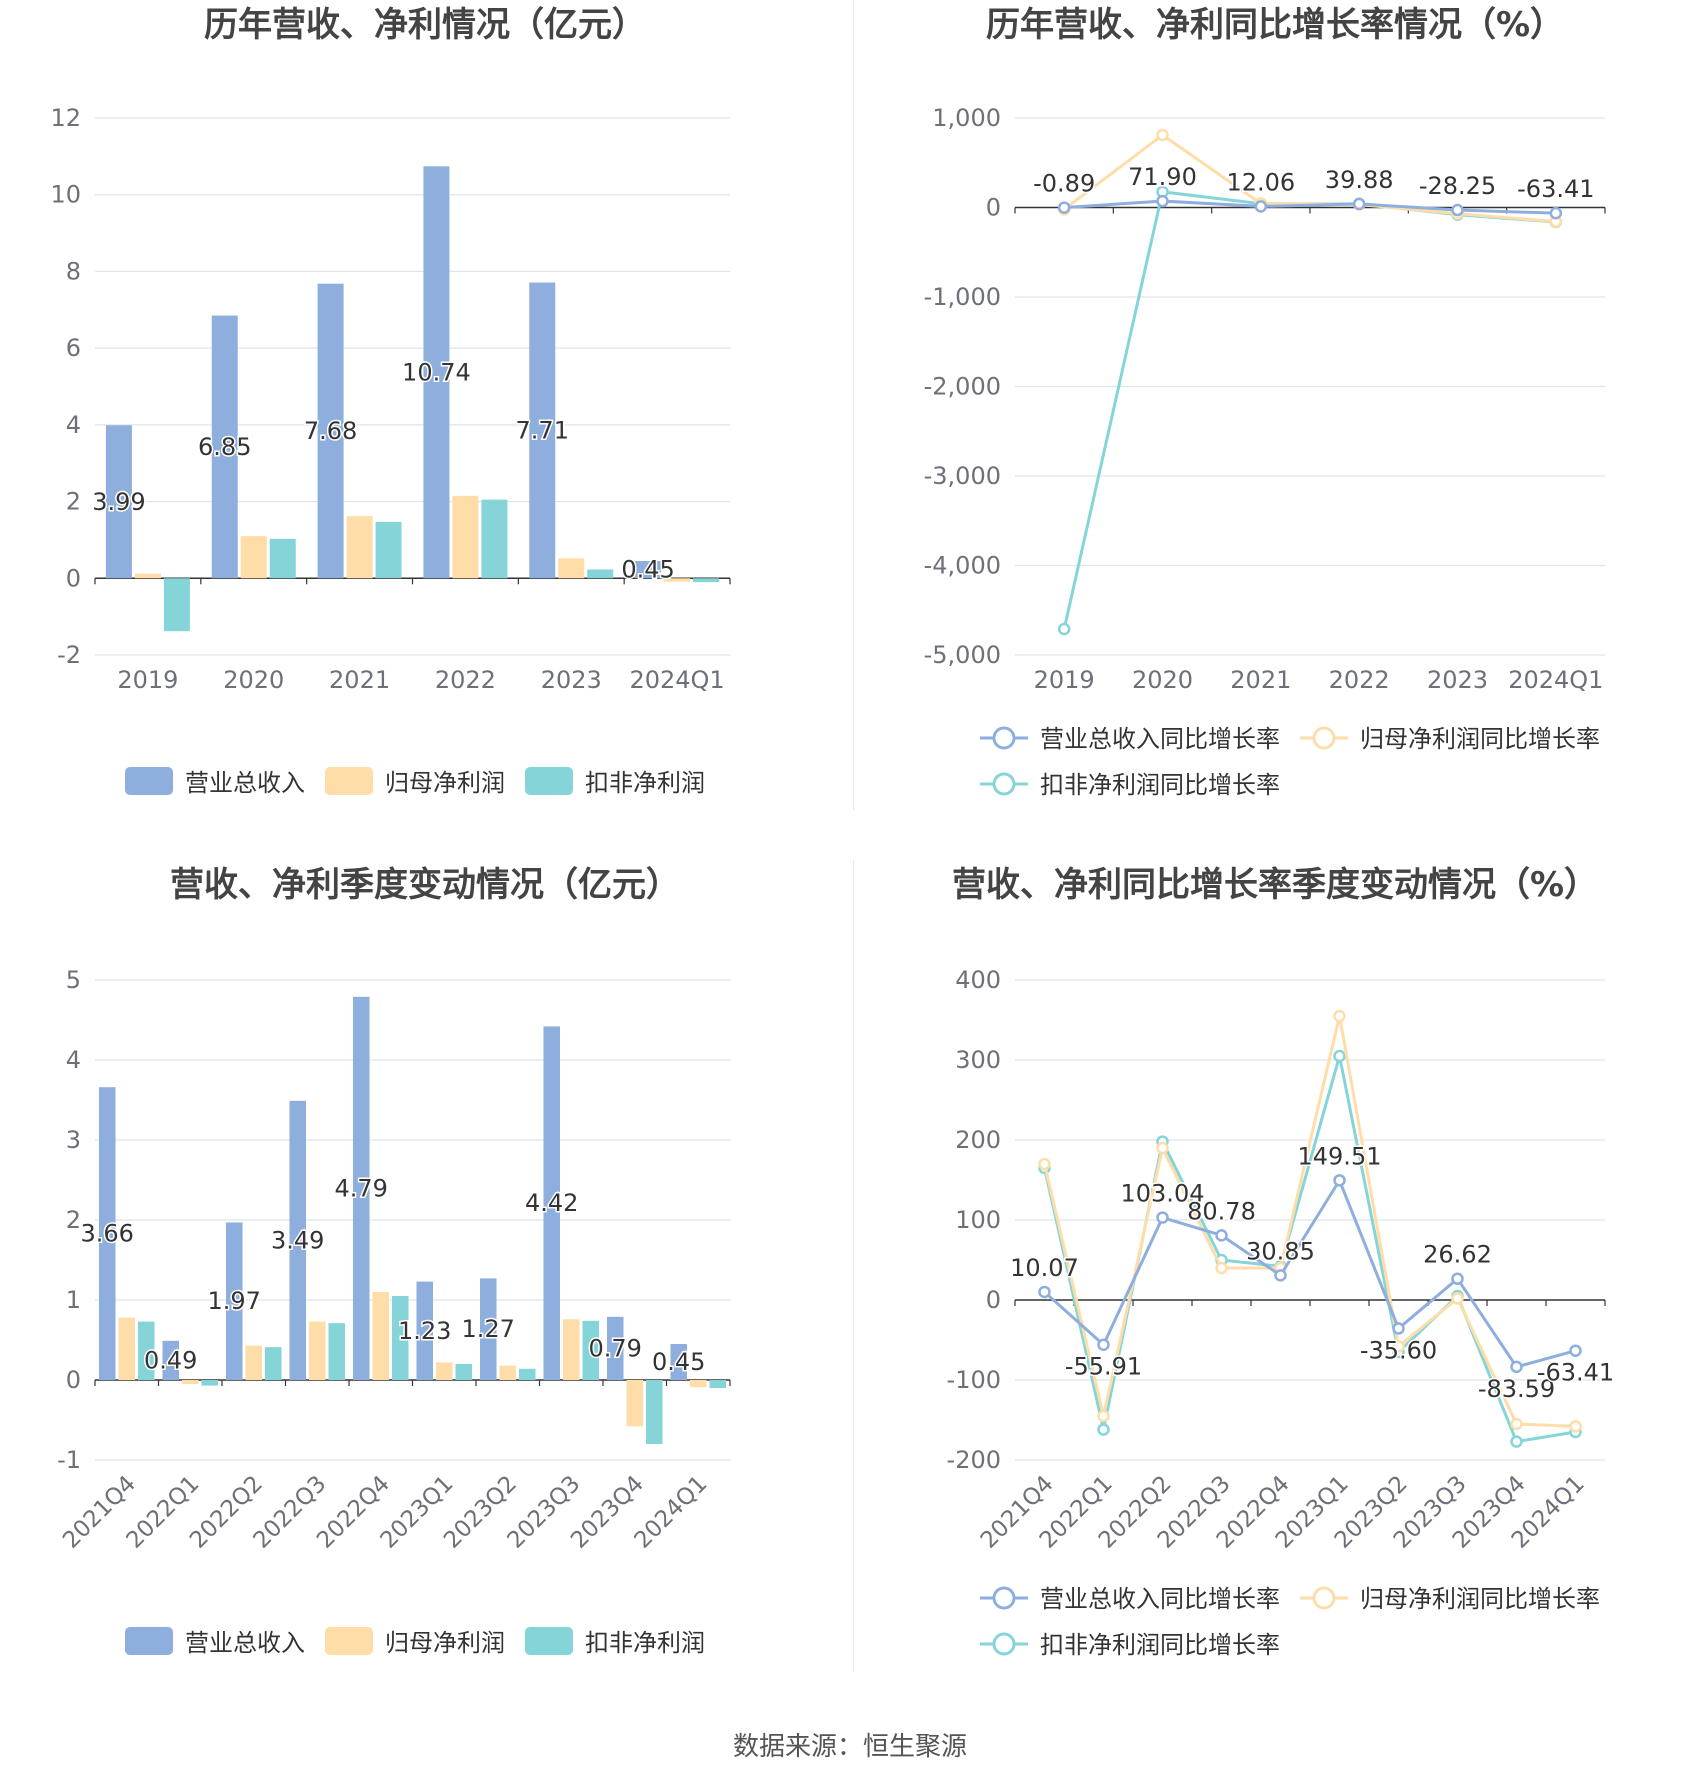 The image size is (1700, 1782). I want to click on legend-label: 营业总收入同比增长率, so click(1160, 739).